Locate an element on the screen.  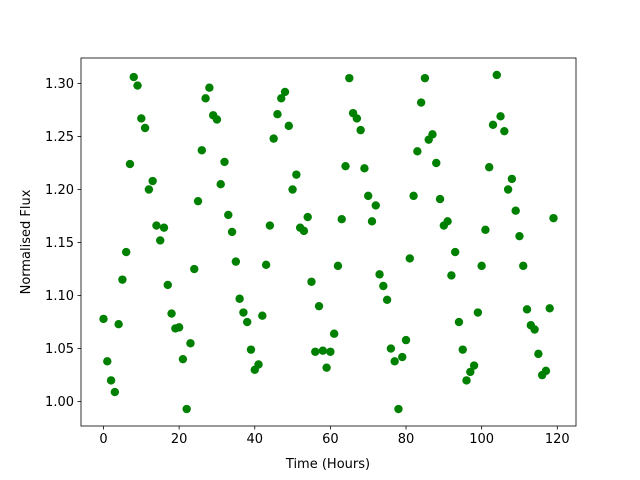
x-tick-label: 40 is located at coordinates (254, 439).